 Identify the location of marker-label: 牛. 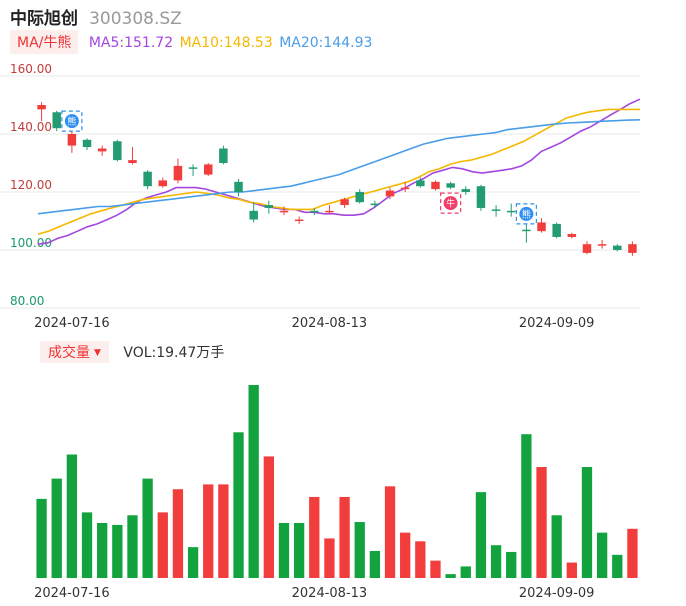
(450, 204).